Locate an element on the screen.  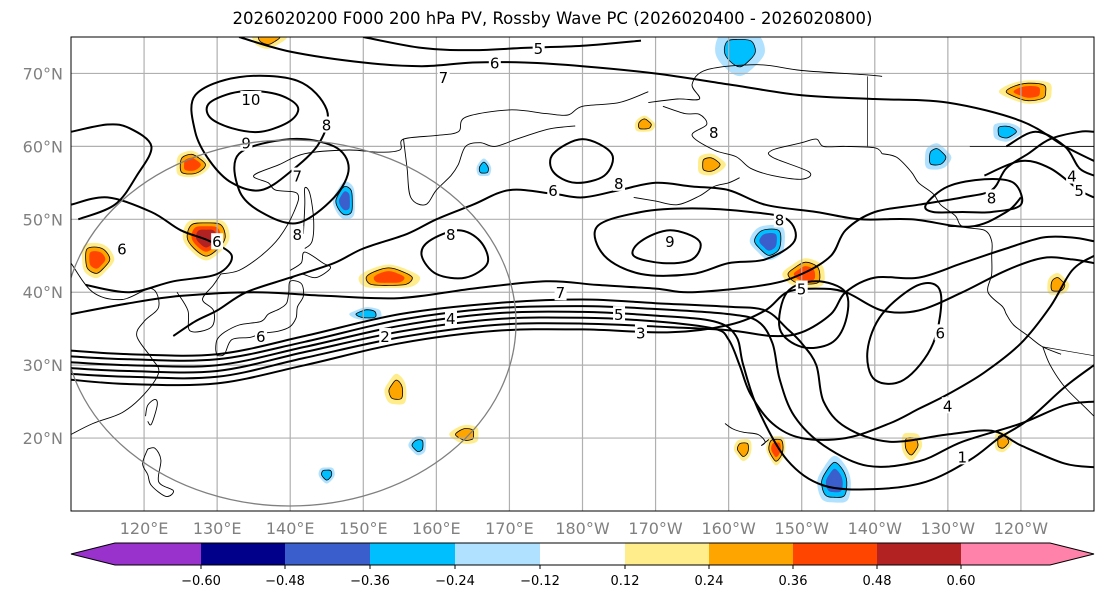
contour-label: 3 is located at coordinates (641, 333).